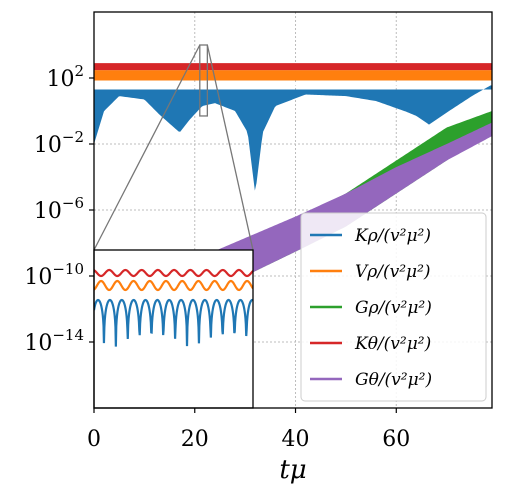  I want to click on y-tick-label: 10⁻⁶, so click(59, 209).